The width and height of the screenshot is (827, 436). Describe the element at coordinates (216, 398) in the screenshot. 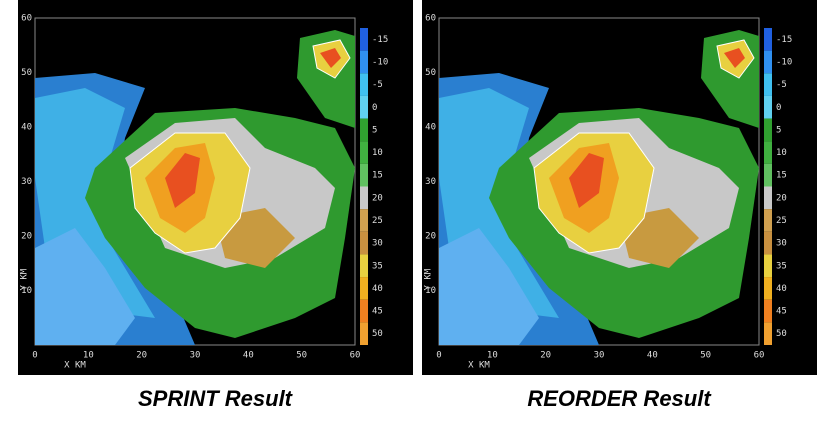

I see `caption: SPRINT Result` at that location.